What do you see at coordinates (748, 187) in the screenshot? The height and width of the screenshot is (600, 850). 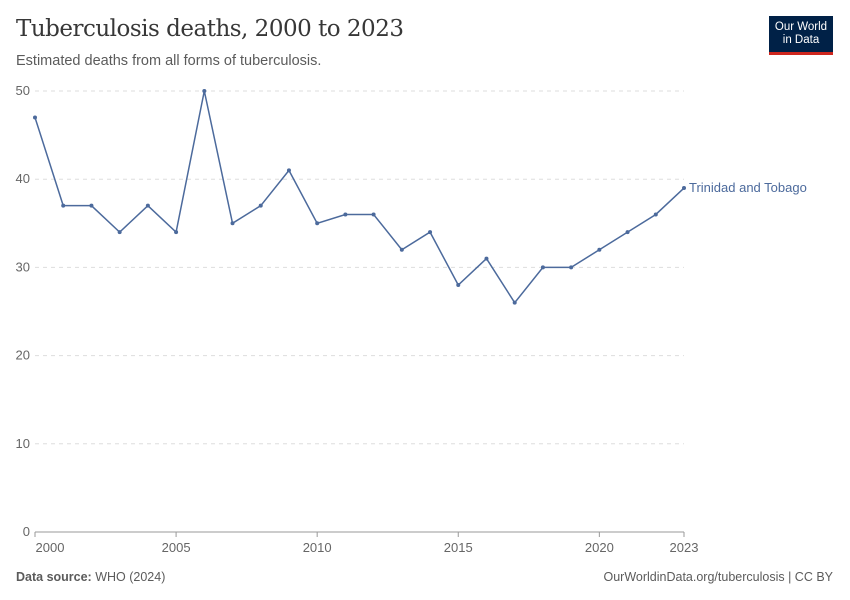 I see `series-label: Trinidad and Tobago` at bounding box center [748, 187].